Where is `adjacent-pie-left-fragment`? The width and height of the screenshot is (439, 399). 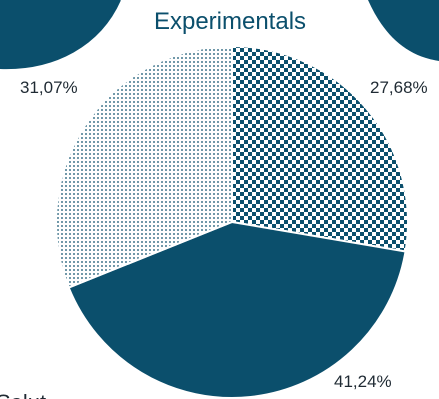 adjacent-pie-left-fragment is located at coordinates (60, 35).